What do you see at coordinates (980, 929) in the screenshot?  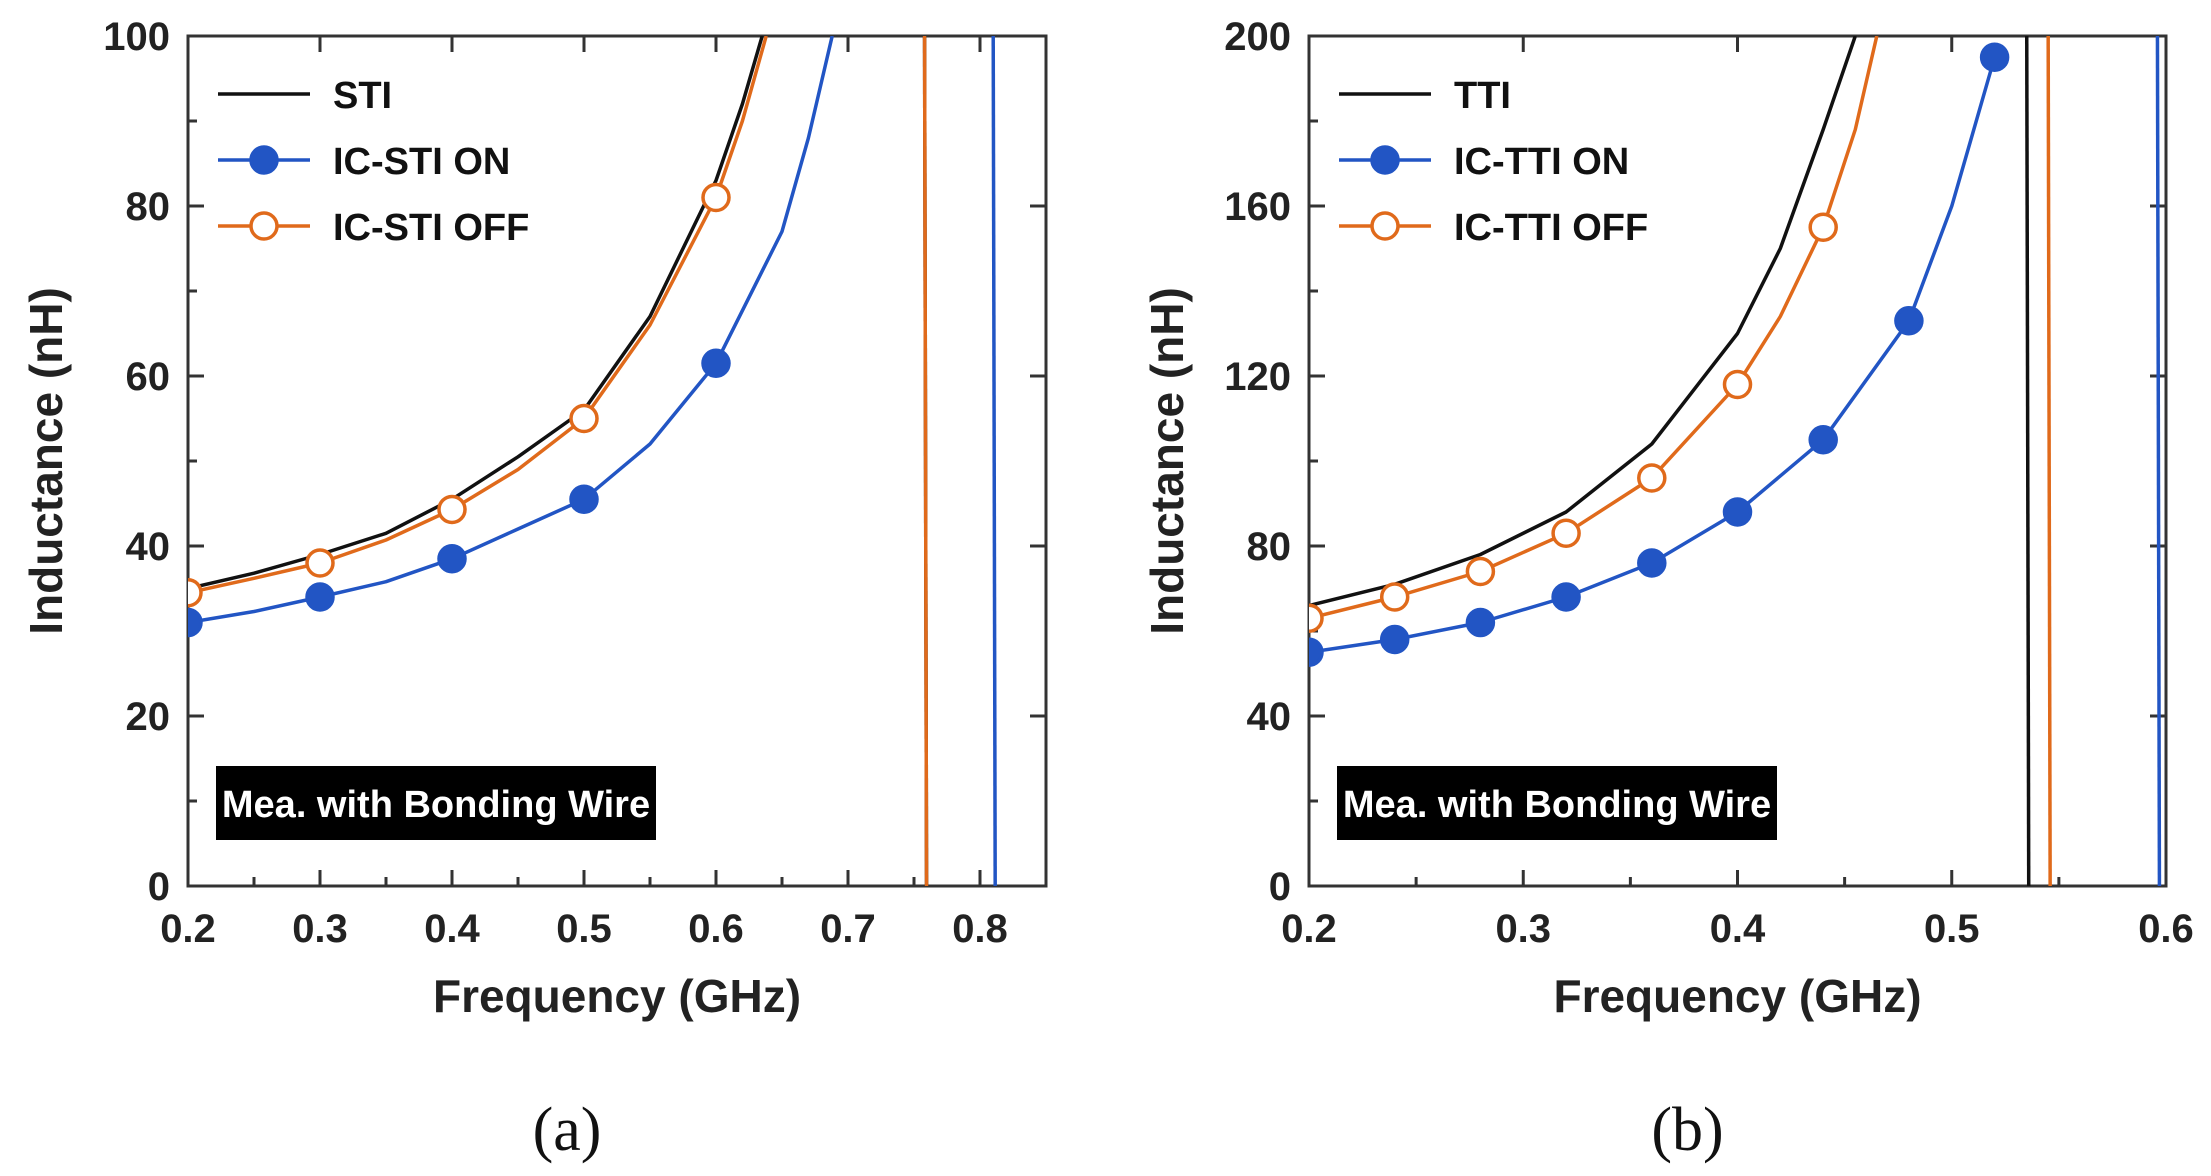 I see `x-tick-label: 0.8` at bounding box center [980, 929].